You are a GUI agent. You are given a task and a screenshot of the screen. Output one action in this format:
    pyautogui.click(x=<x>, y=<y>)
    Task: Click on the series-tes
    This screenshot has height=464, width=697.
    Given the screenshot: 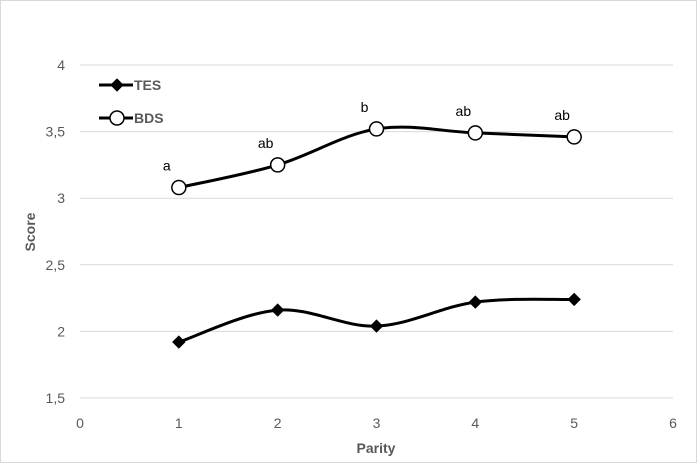 What is the action you would take?
    pyautogui.click(x=376, y=320)
    